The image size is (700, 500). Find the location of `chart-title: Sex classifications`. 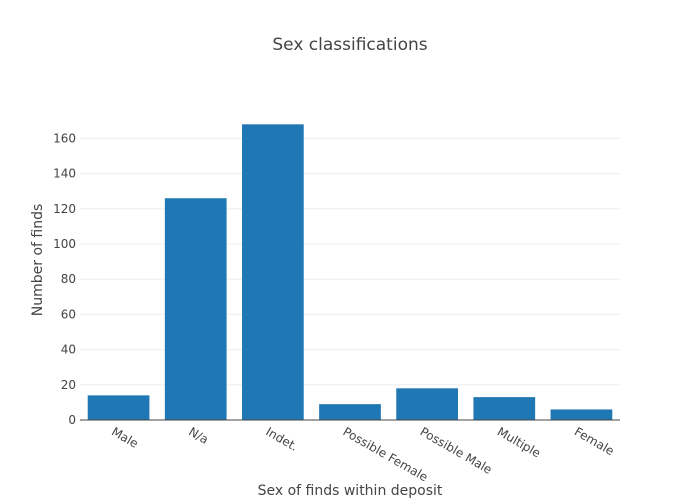

chart-title: Sex classifications is located at coordinates (349, 45).